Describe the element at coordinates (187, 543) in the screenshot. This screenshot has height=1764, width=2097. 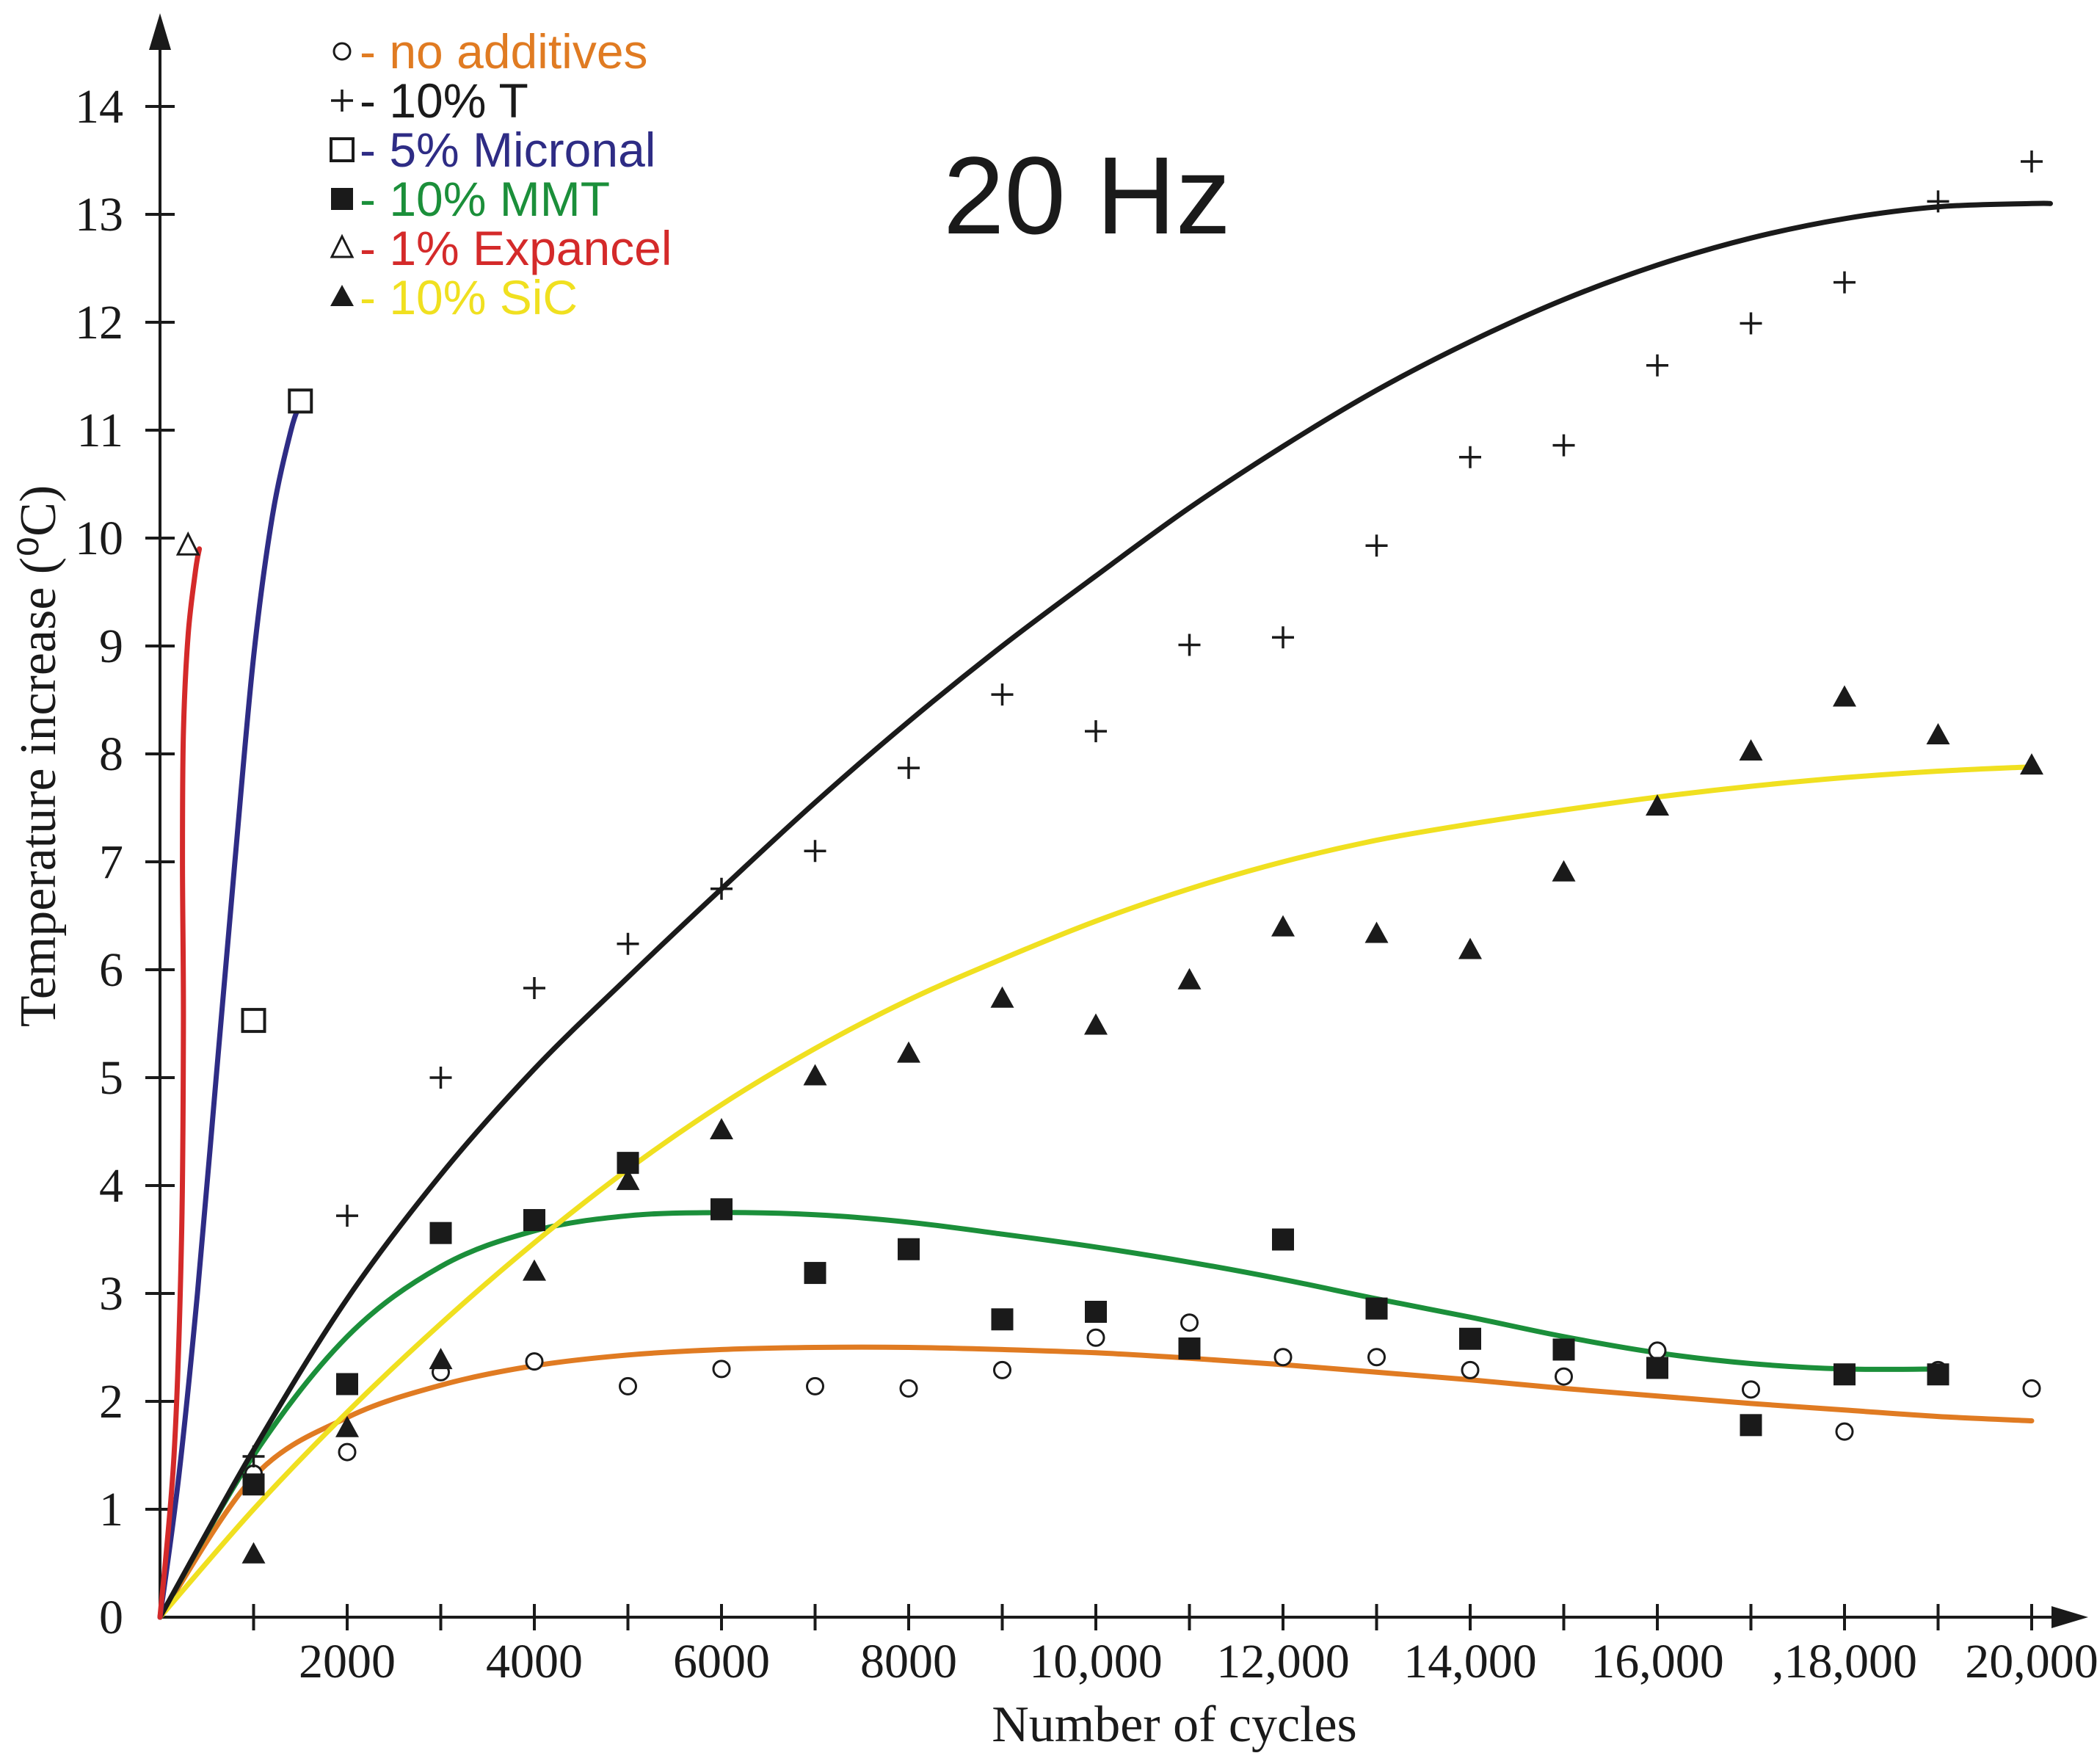
I see `point-1-expancel` at that location.